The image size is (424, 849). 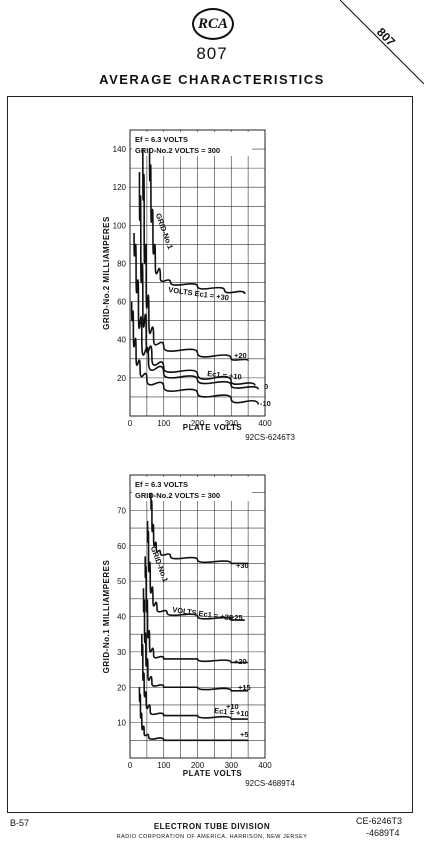 I want to click on y-tick-label: 140, so click(x=120, y=149).